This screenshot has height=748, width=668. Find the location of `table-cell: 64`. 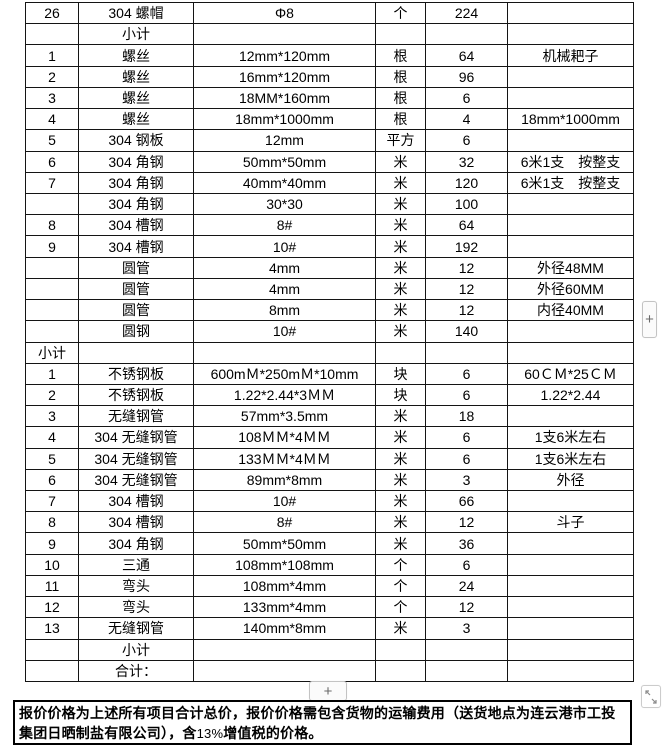

table-cell: 64 is located at coordinates (466, 55).